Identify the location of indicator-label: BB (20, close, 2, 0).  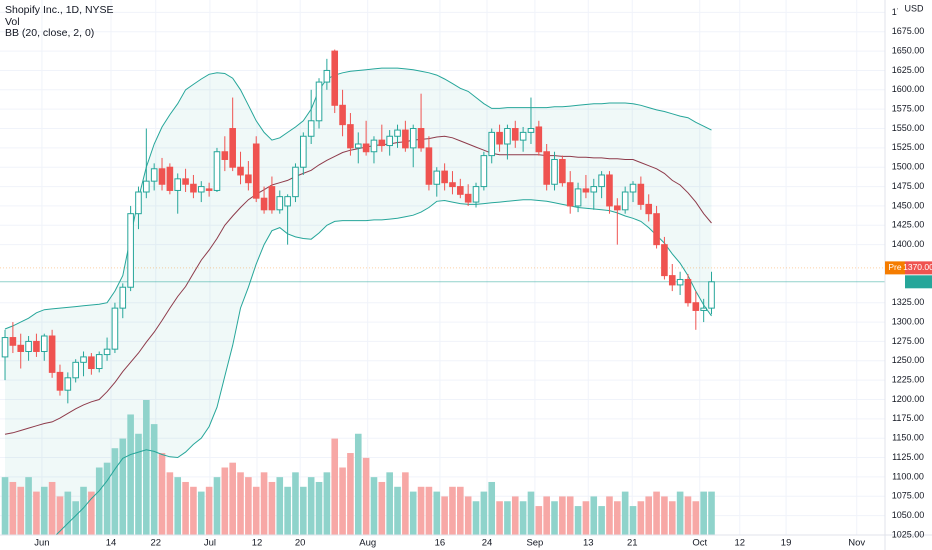
(49, 33).